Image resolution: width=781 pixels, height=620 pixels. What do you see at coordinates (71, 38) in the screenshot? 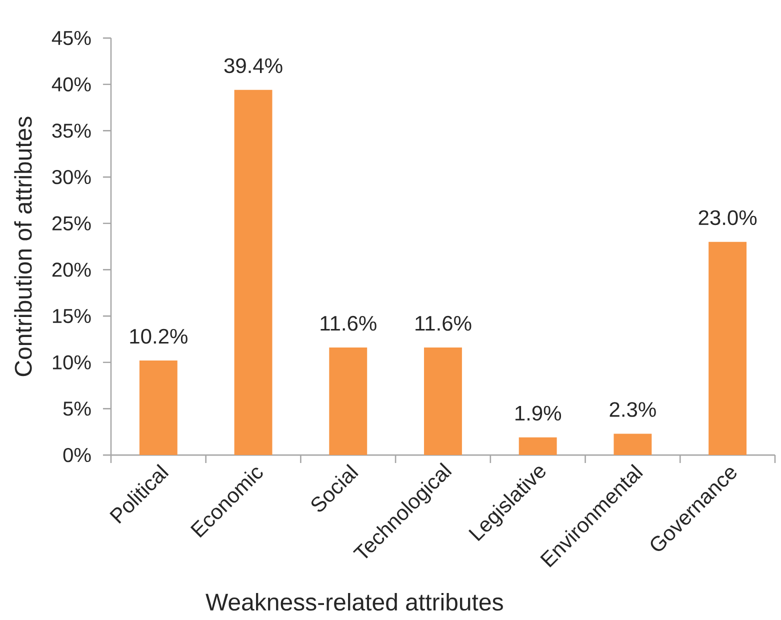
I see `y-tick-label: 45%` at bounding box center [71, 38].